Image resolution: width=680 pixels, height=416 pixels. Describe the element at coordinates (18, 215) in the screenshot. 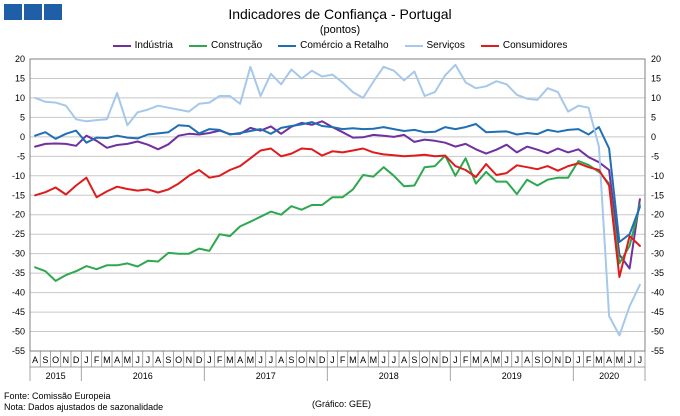

I see `y-tick-label-left: -20` at that location.